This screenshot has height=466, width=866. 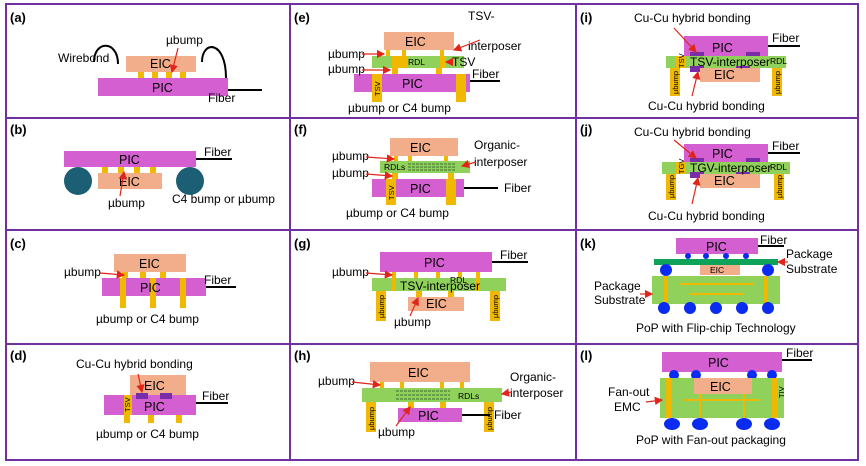 What do you see at coordinates (588, 243) in the screenshot?
I see `panel-label: (k)` at bounding box center [588, 243].